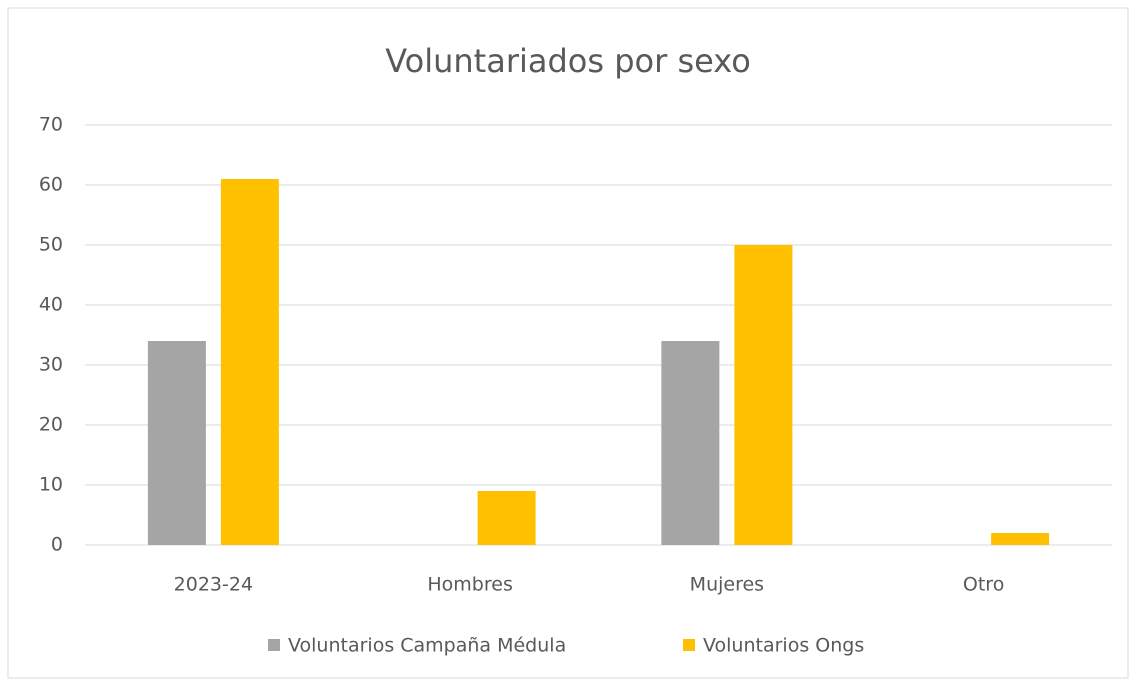 This screenshot has height=686, width=1137. Describe the element at coordinates (783, 646) in the screenshot. I see `legend-label: Voluntarios Ongs` at that location.